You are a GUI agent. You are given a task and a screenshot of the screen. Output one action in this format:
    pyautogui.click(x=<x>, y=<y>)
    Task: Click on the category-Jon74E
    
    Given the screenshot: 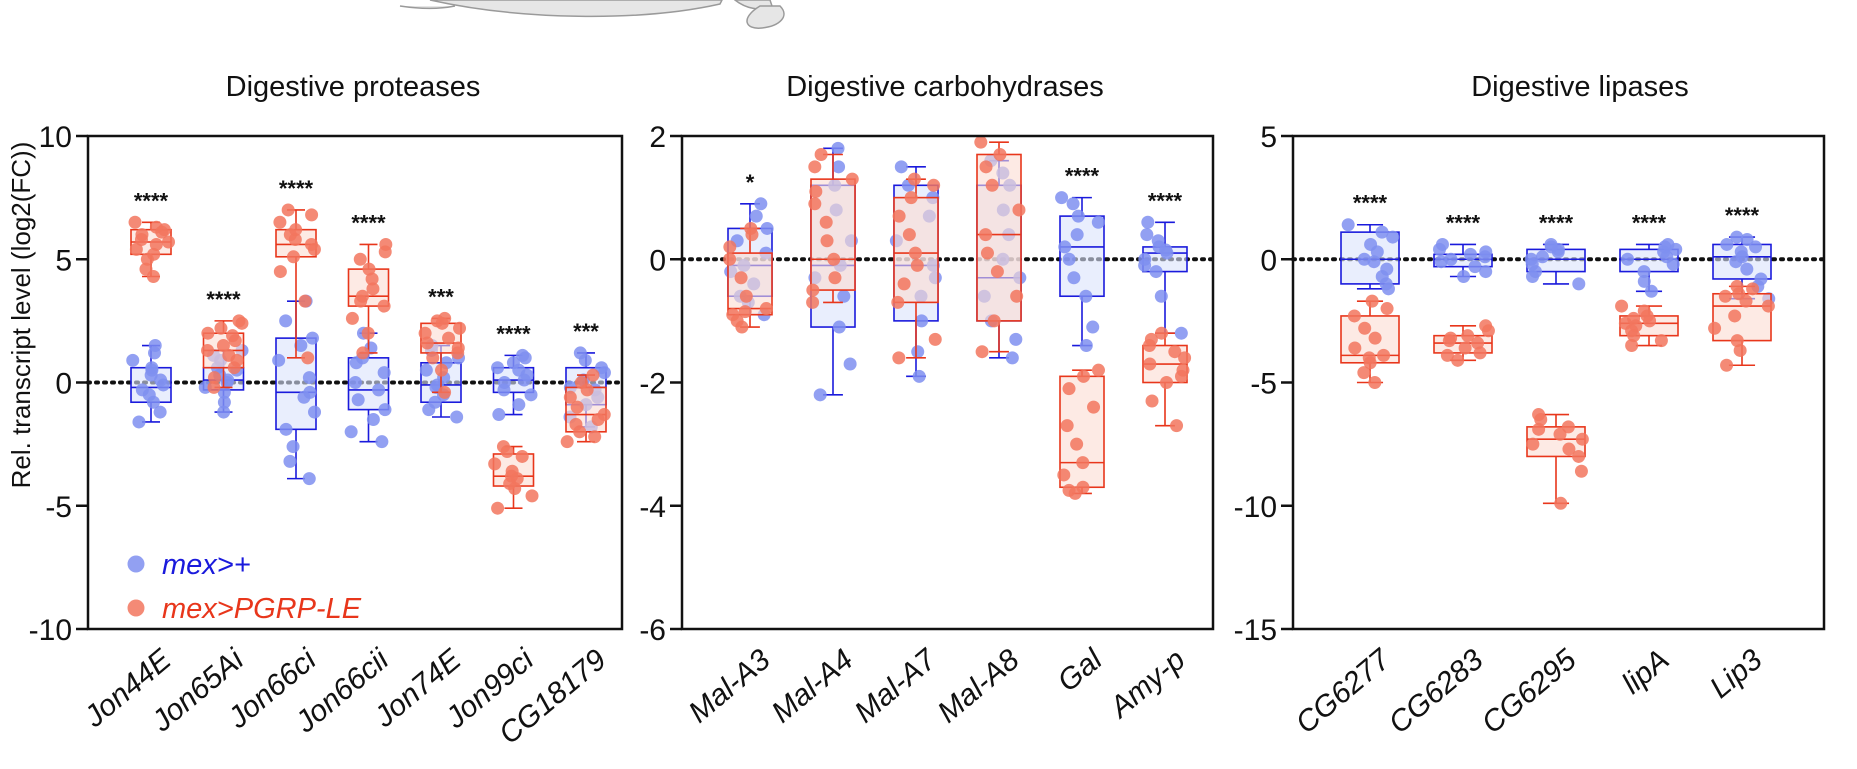 What is the action you would take?
    pyautogui.click(x=442, y=367)
    